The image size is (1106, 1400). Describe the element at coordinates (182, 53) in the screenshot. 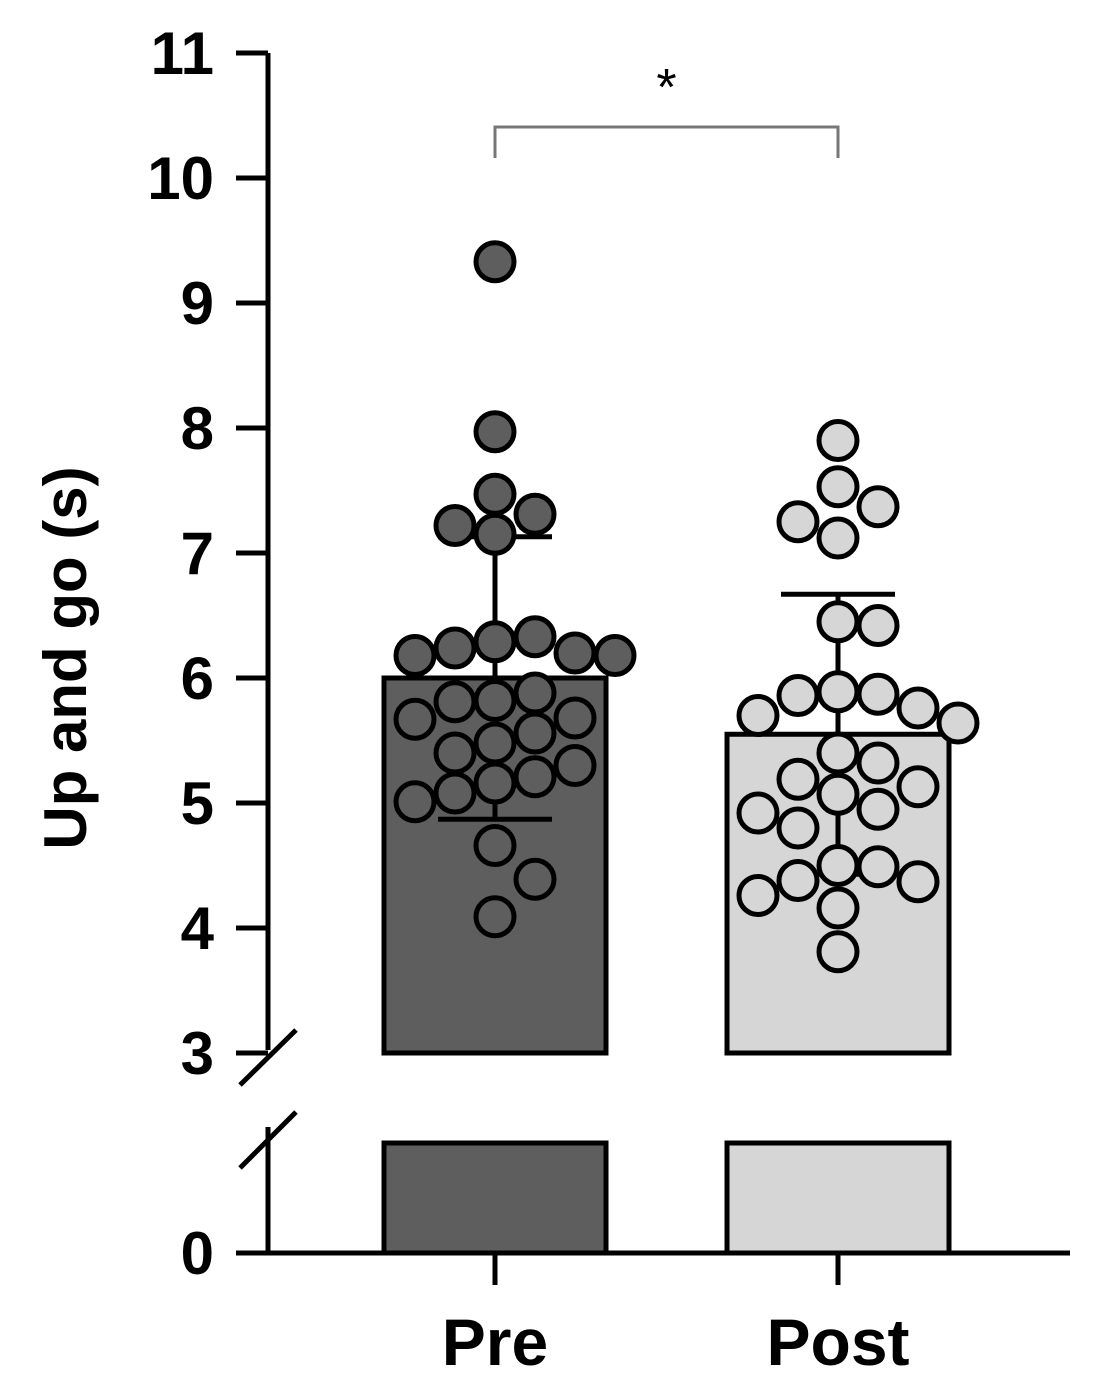

I see `y-tick-label-11: 11` at that location.